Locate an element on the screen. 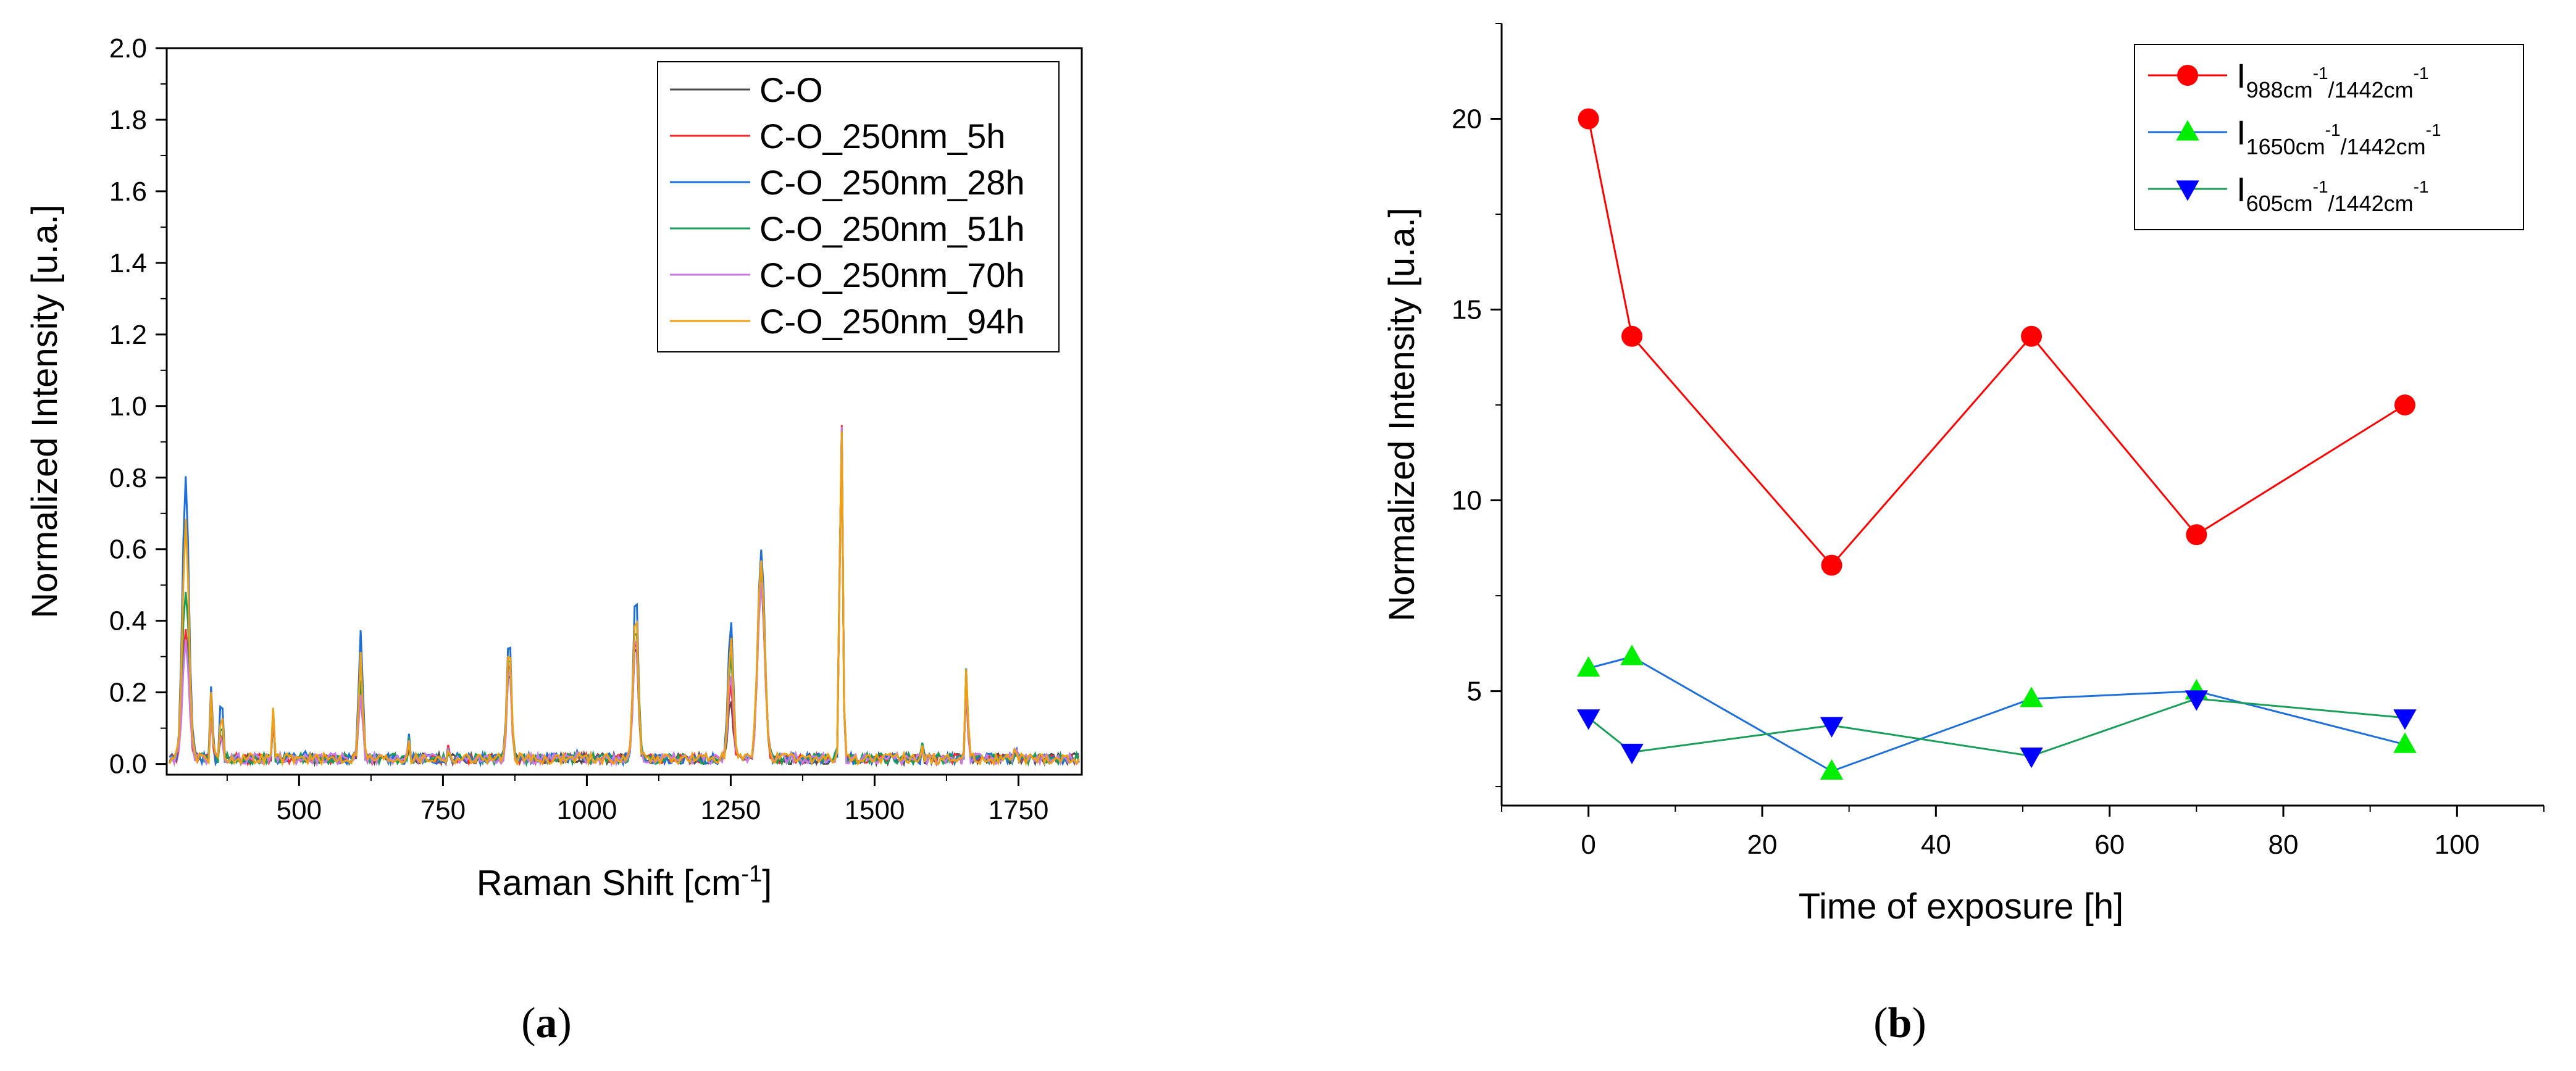  y-tick-label-a: 0.6 is located at coordinates (128, 550).